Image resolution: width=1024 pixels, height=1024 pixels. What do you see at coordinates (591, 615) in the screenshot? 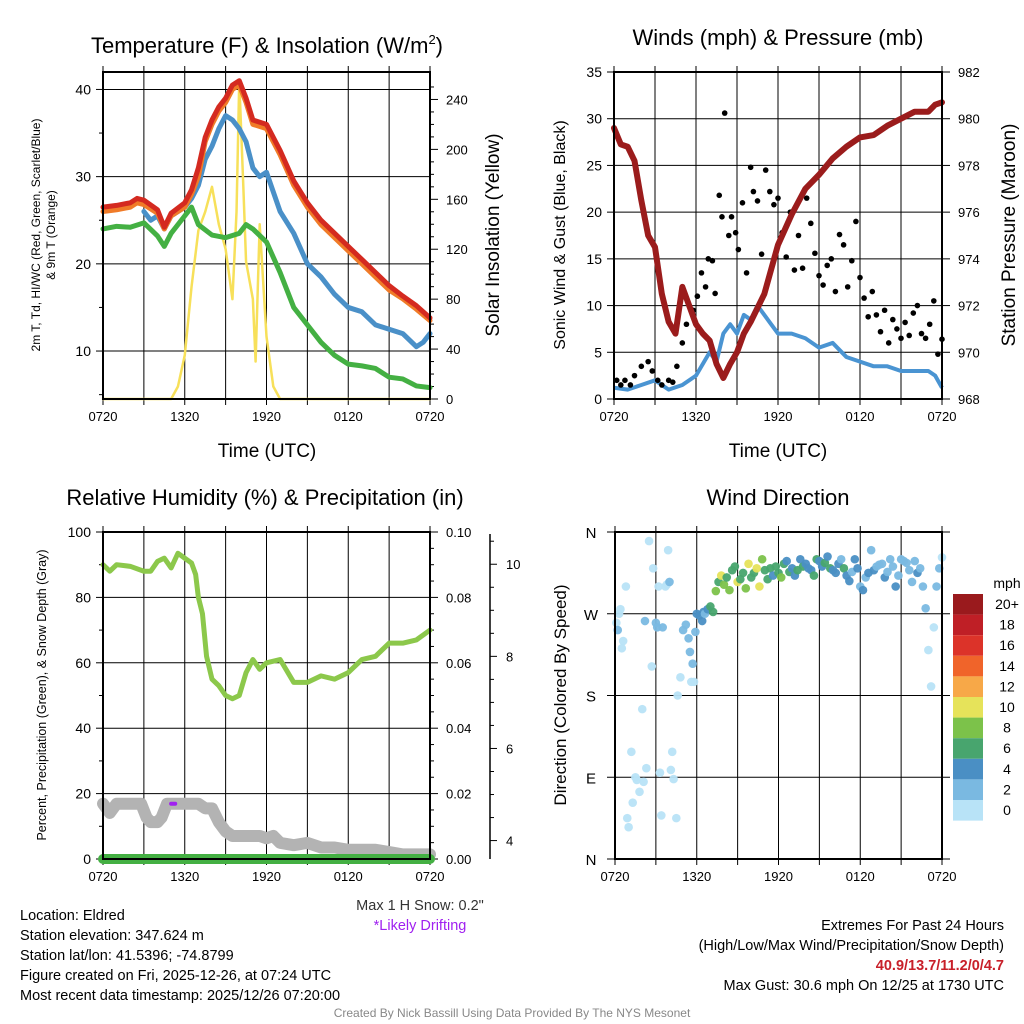
I see `y-tick-label: W` at bounding box center [591, 615].